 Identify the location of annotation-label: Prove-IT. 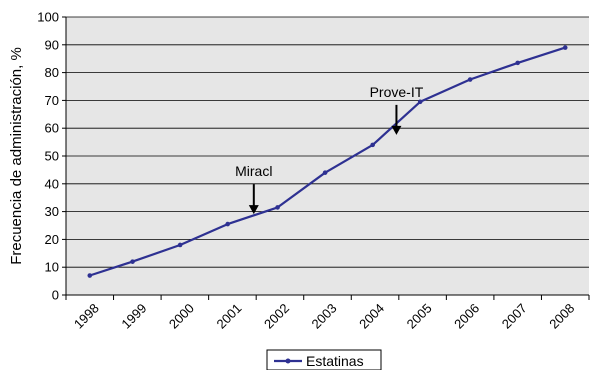
(397, 92).